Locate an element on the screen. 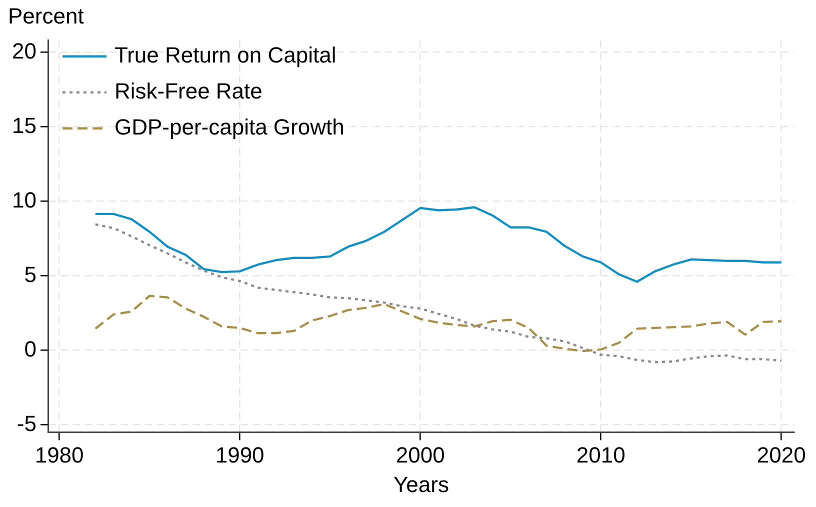 The height and width of the screenshot is (507, 816). y-tick-label: 15 is located at coordinates (24, 125).